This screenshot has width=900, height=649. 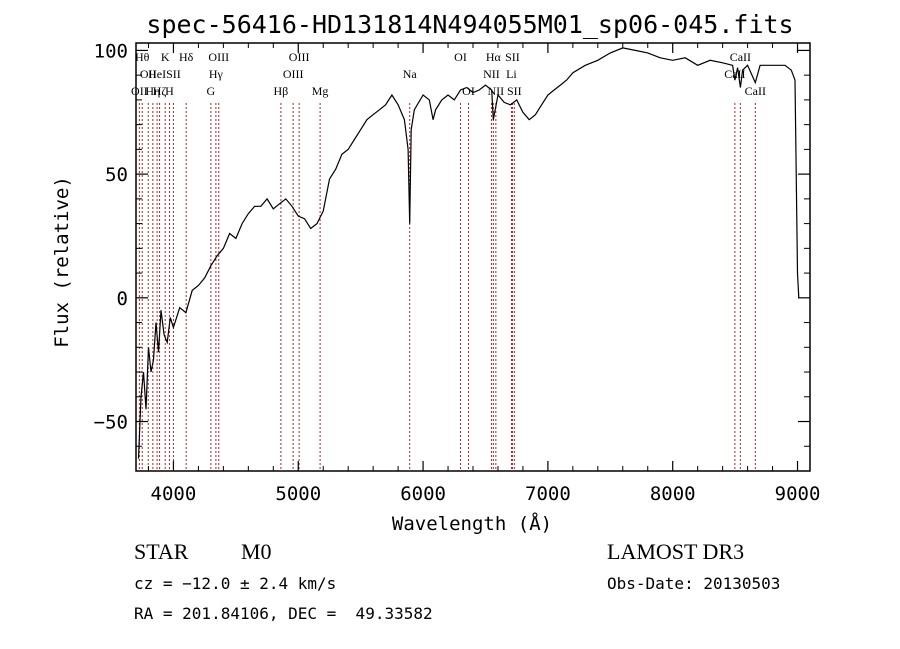 What do you see at coordinates (511, 74) in the screenshot?
I see `line-marker-label-23: Li` at bounding box center [511, 74].